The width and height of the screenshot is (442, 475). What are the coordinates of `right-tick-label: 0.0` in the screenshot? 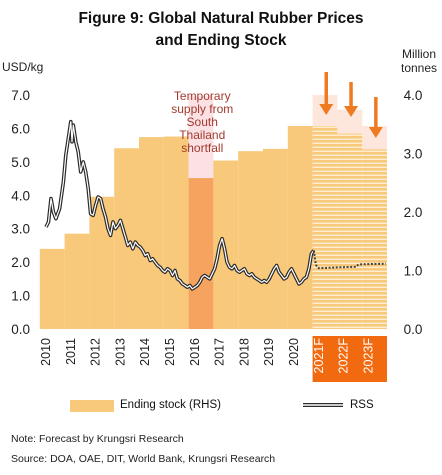 It's located at (413, 329).